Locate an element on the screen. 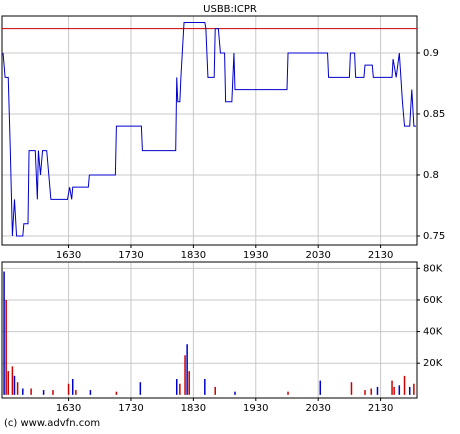 Image resolution: width=460 pixels, height=434 pixels. y-tick-label: 0.85 is located at coordinates (434, 114).